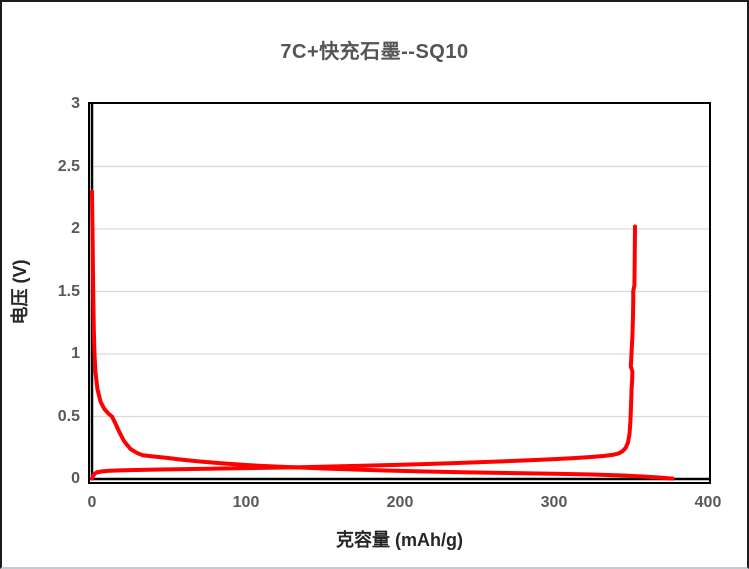 Image resolution: width=749 pixels, height=569 pixels. Describe the element at coordinates (399, 540) in the screenshot. I see `x-axis-title: 克容量 (mAh/g)` at that location.